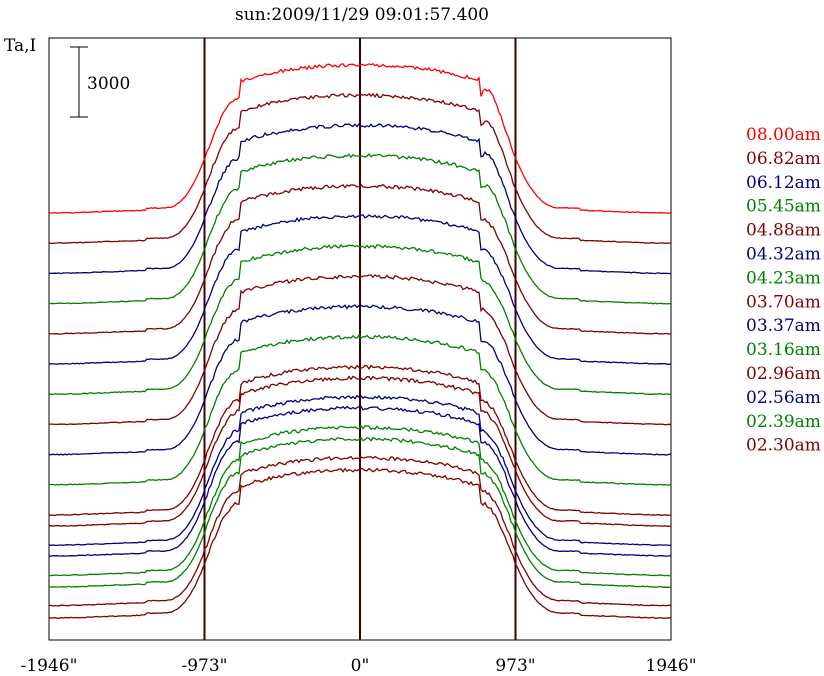  What do you see at coordinates (783, 135) in the screenshot?
I see `legend-entry: 08.00am` at bounding box center [783, 135].